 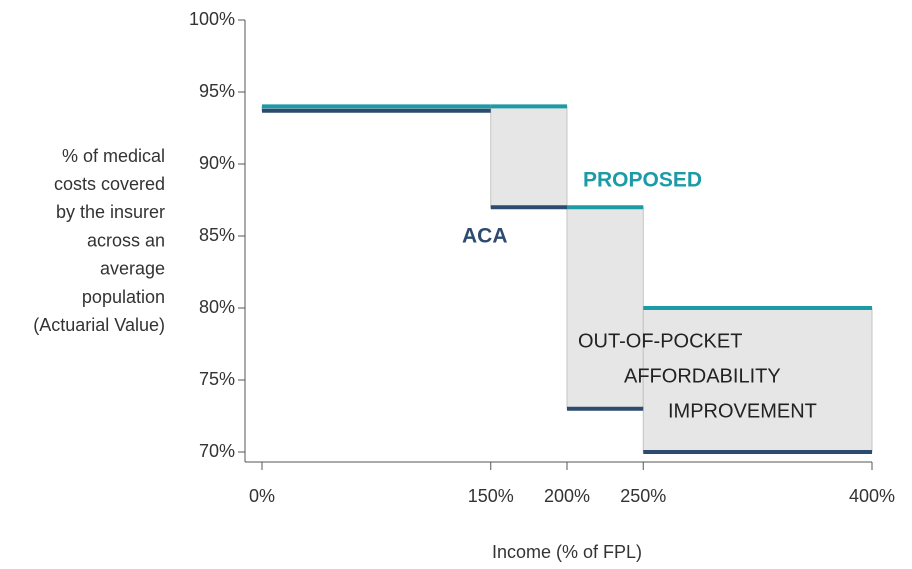 What do you see at coordinates (126, 240) in the screenshot?
I see `y-axis-label: across an` at bounding box center [126, 240].